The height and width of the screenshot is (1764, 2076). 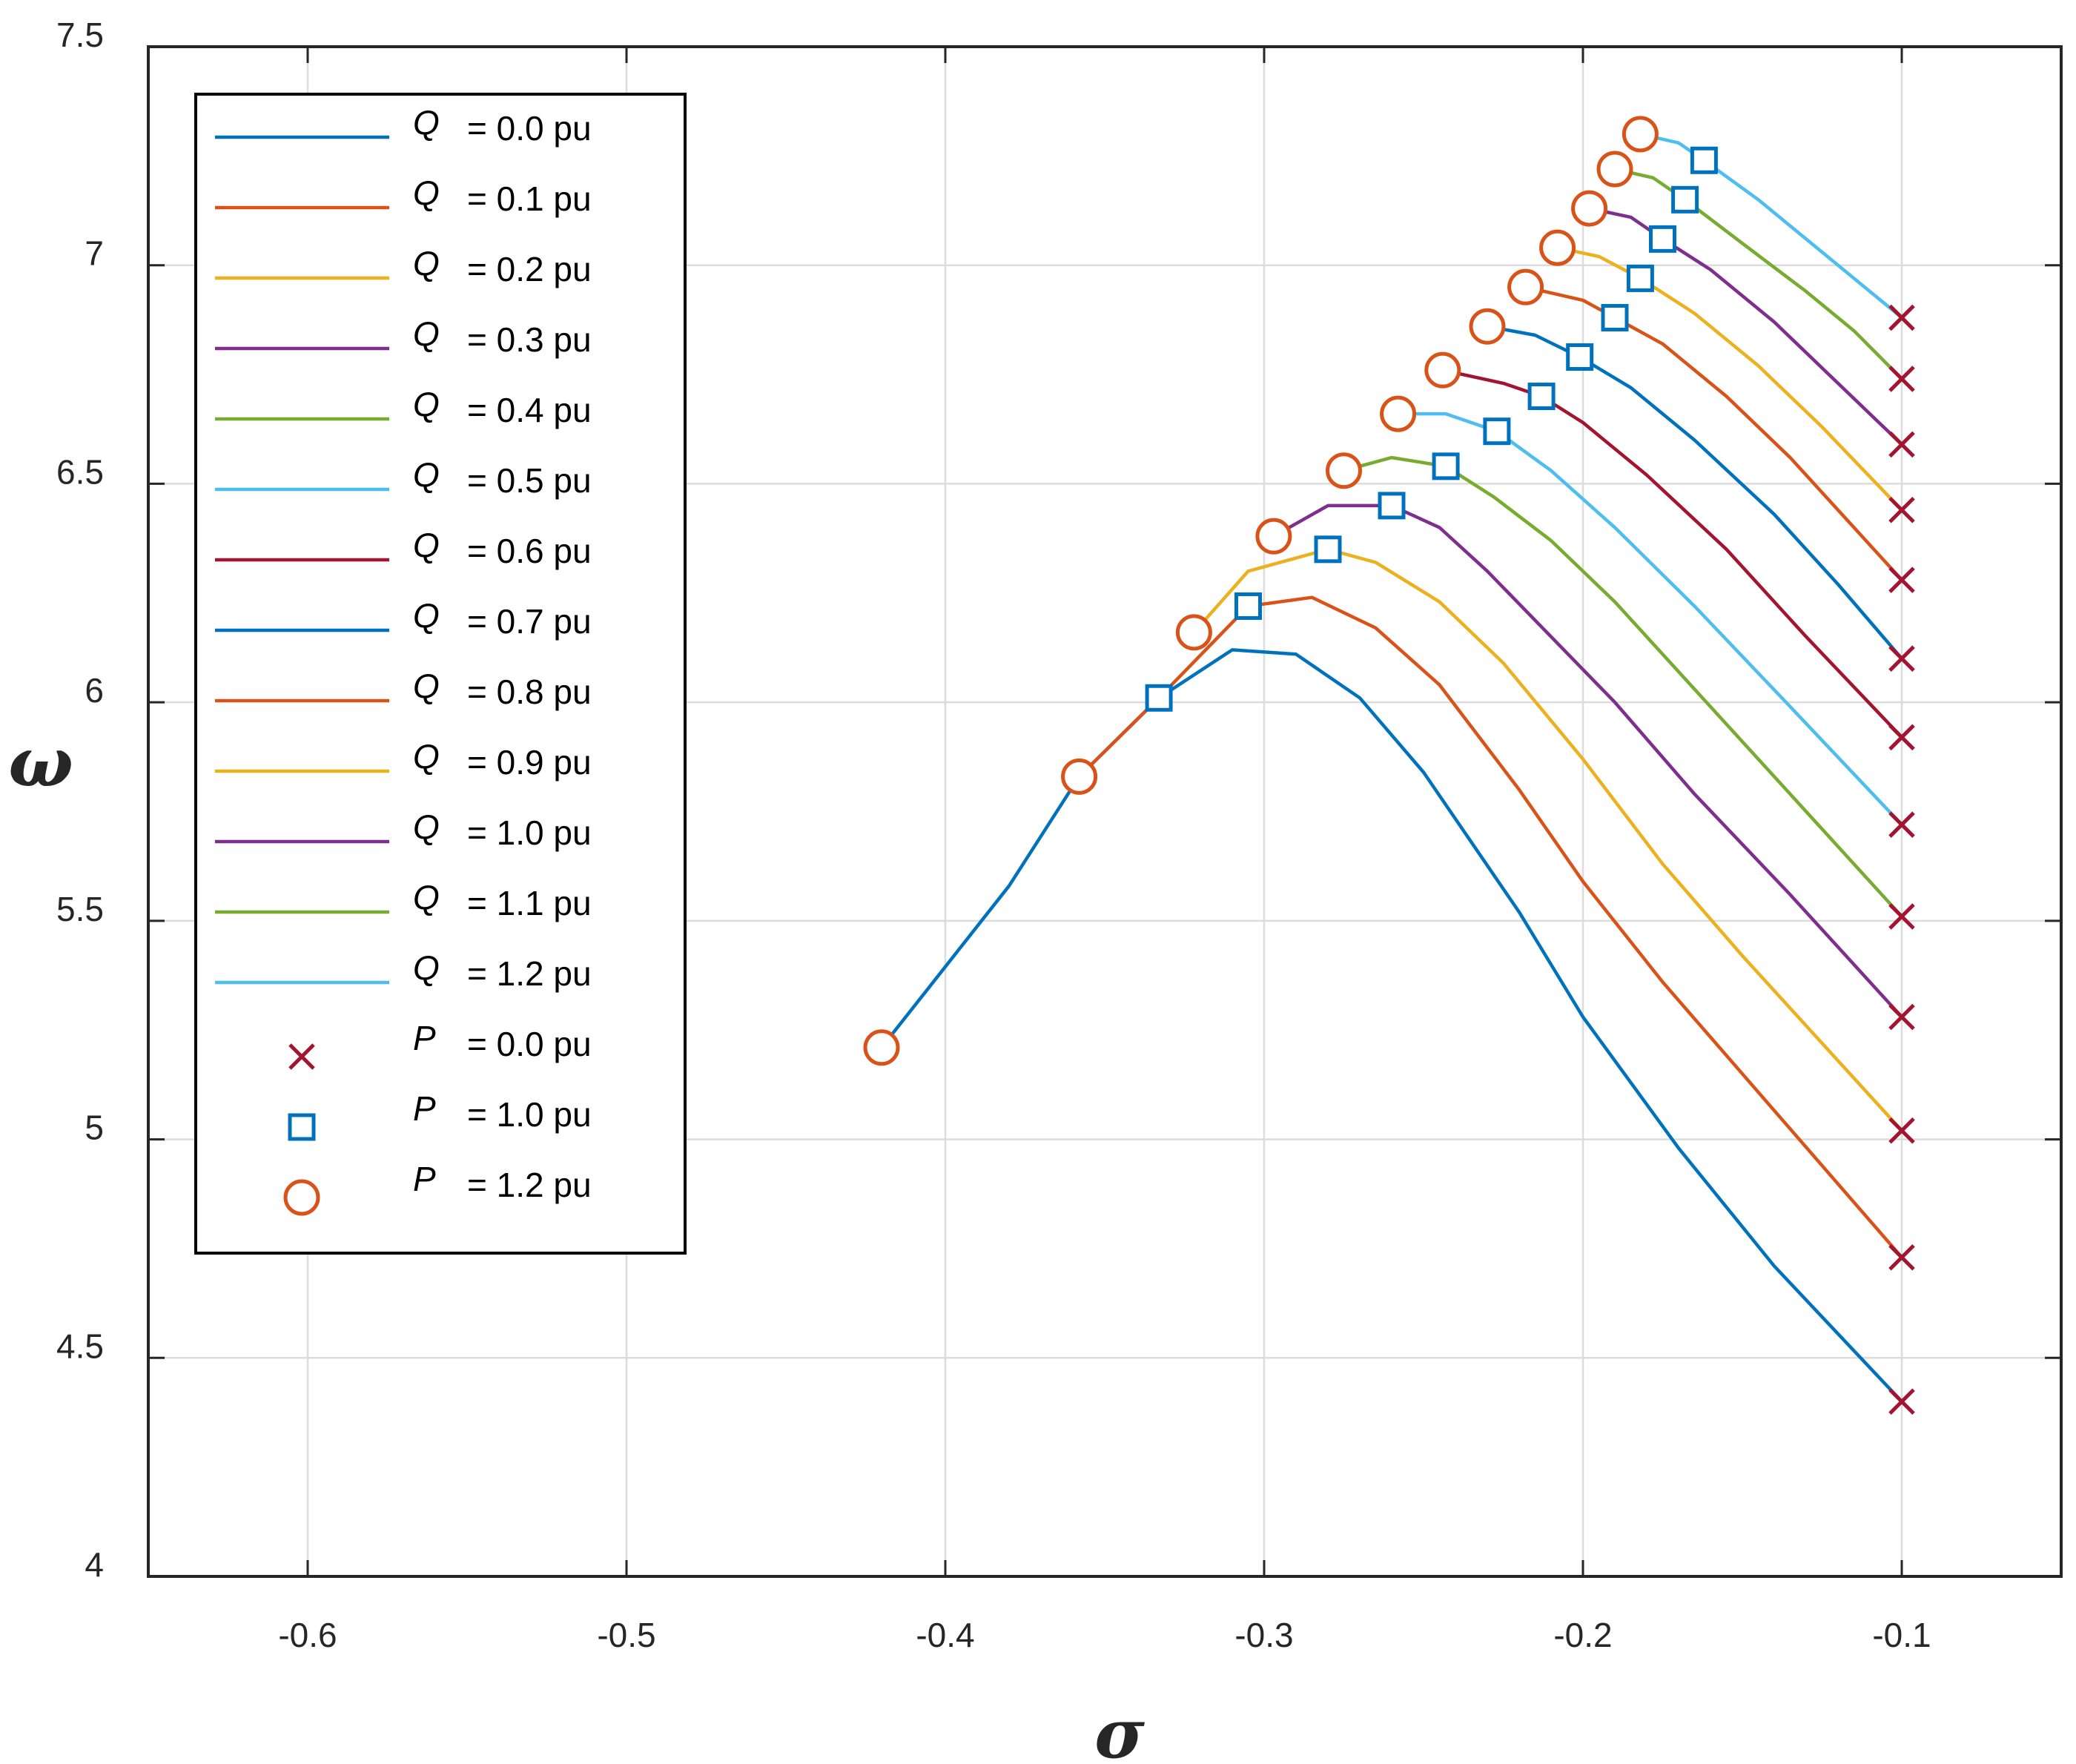 I want to click on legend-entry: Q = 0.6 pu, so click(x=404, y=548).